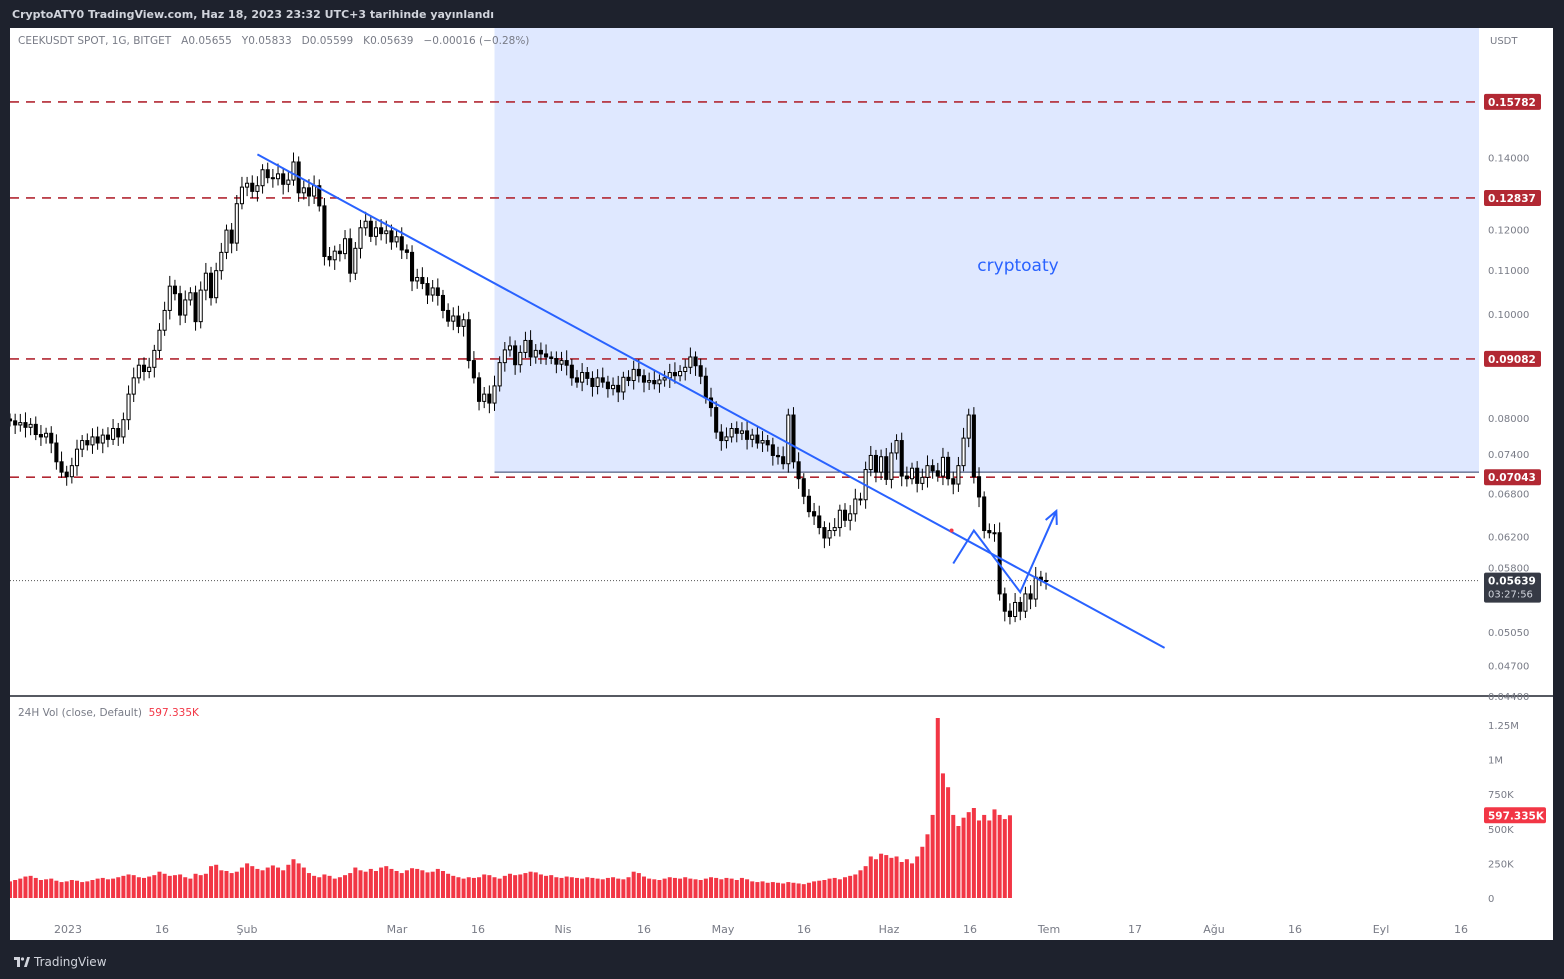  I want to click on level-label: 0.15782, so click(1512, 103).